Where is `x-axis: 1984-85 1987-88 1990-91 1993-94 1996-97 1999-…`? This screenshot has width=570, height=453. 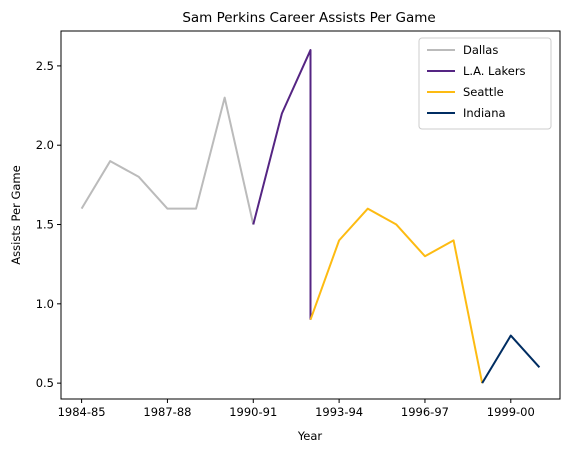 x-axis: 1984-85 1987-88 1990-91 1993-94 1996-97 1999-… is located at coordinates (296, 409).